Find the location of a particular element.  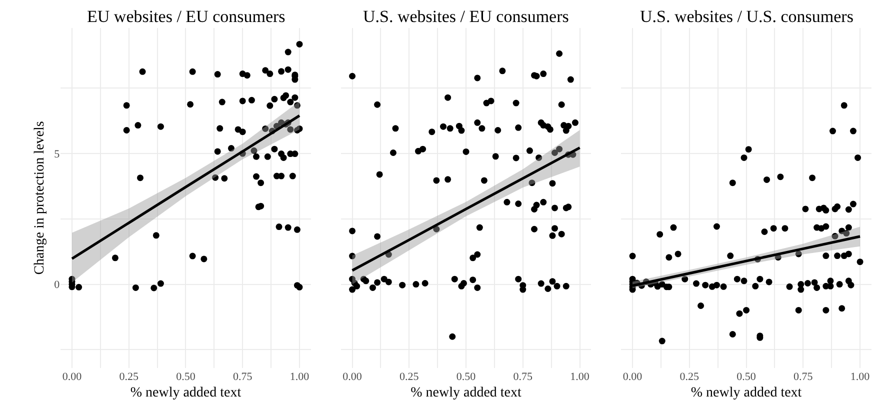

chart-title: U.S. websites / U.S. consumers is located at coordinates (747, 16).